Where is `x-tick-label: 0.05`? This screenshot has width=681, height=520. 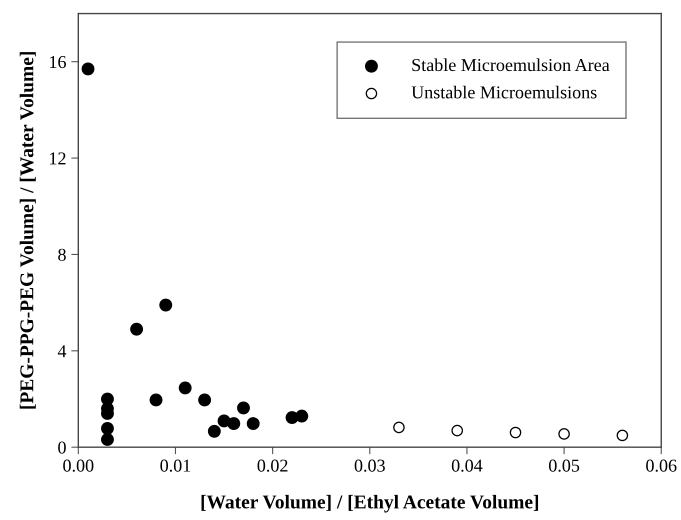
x-tick-label: 0.05 is located at coordinates (564, 466).